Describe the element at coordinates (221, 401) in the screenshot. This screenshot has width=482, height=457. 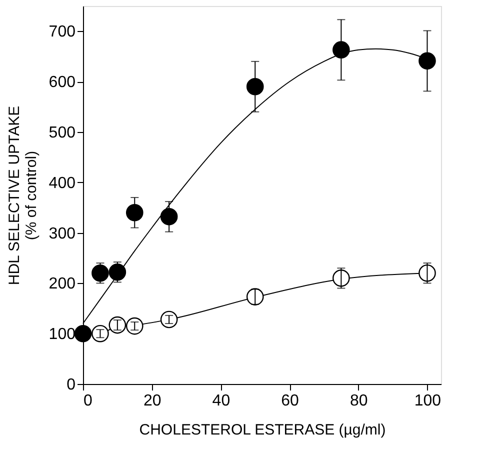
I see `x-tick-label: 40` at that location.